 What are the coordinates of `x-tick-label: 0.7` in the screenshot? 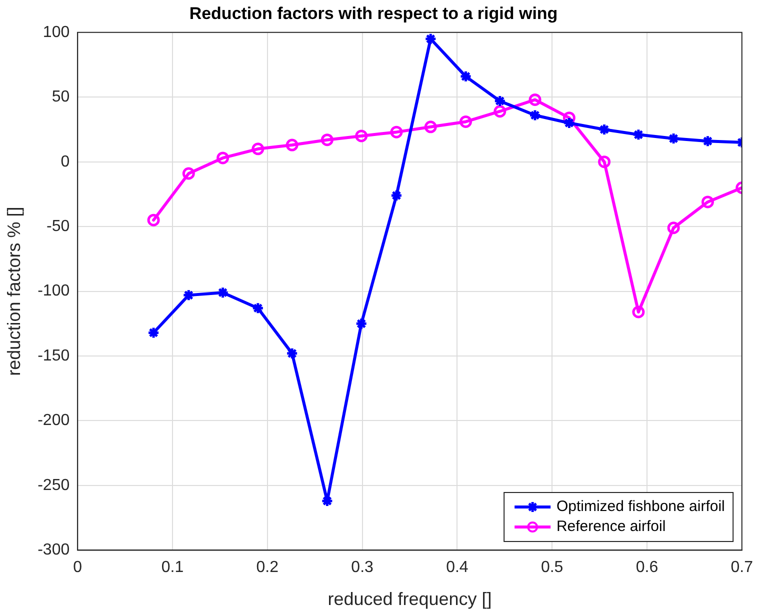 It's located at (742, 567).